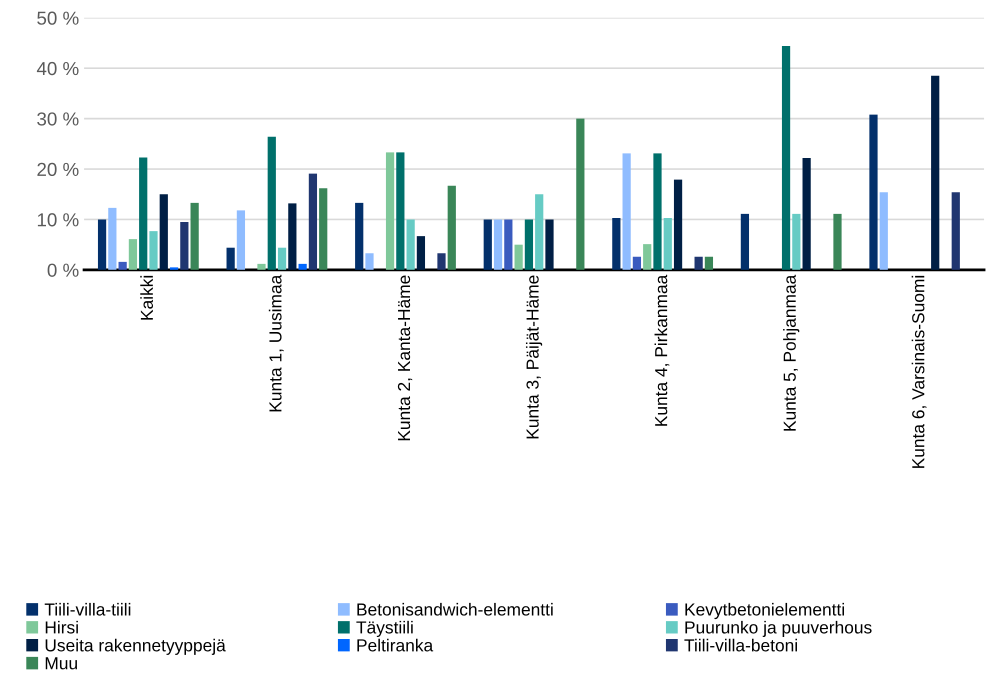 This screenshot has height=685, width=989. Describe the element at coordinates (87, 609) in the screenshot. I see `legend-label: Tiili-villa-tiili` at that location.